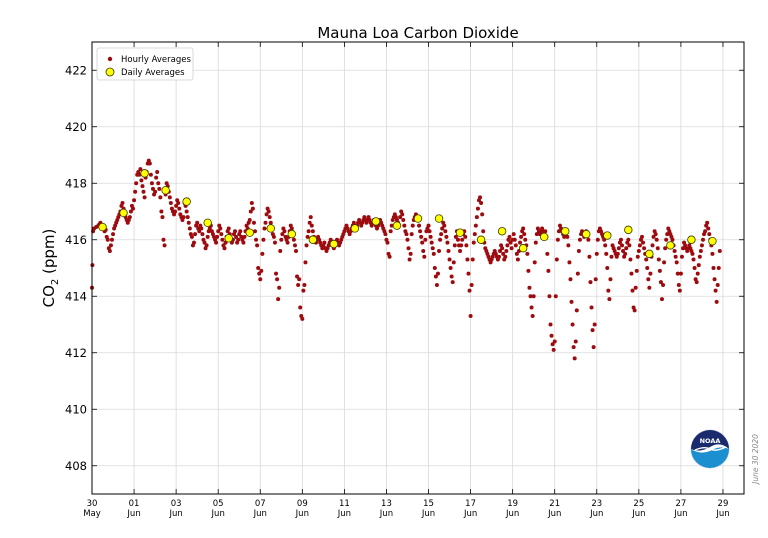  I want to click on legend-hourly-marker, so click(110, 59).